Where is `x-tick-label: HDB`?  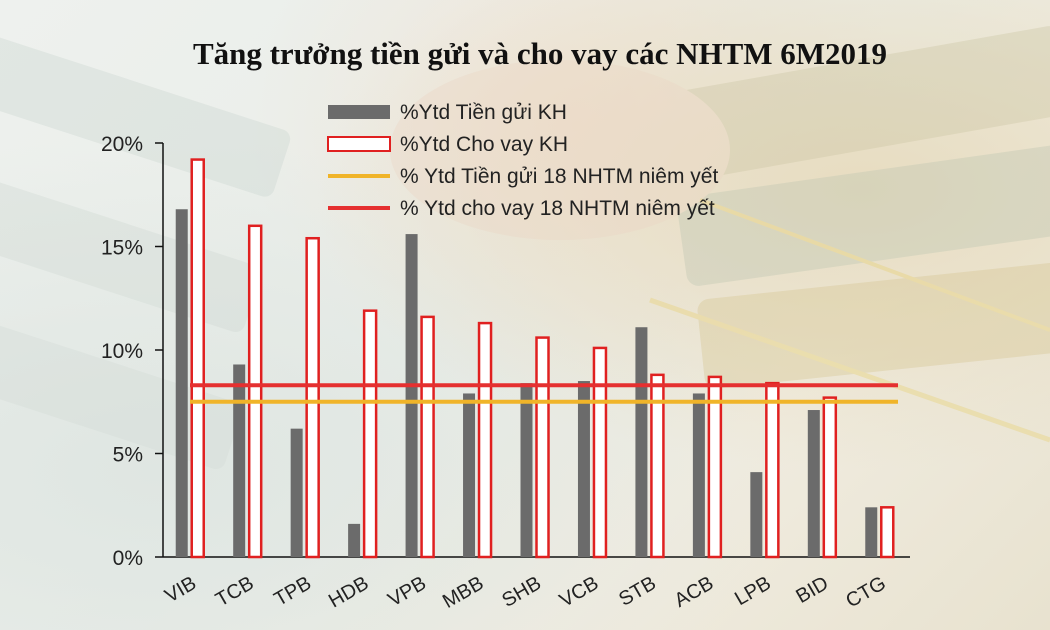 x-tick-label: HDB is located at coordinates (349, 592).